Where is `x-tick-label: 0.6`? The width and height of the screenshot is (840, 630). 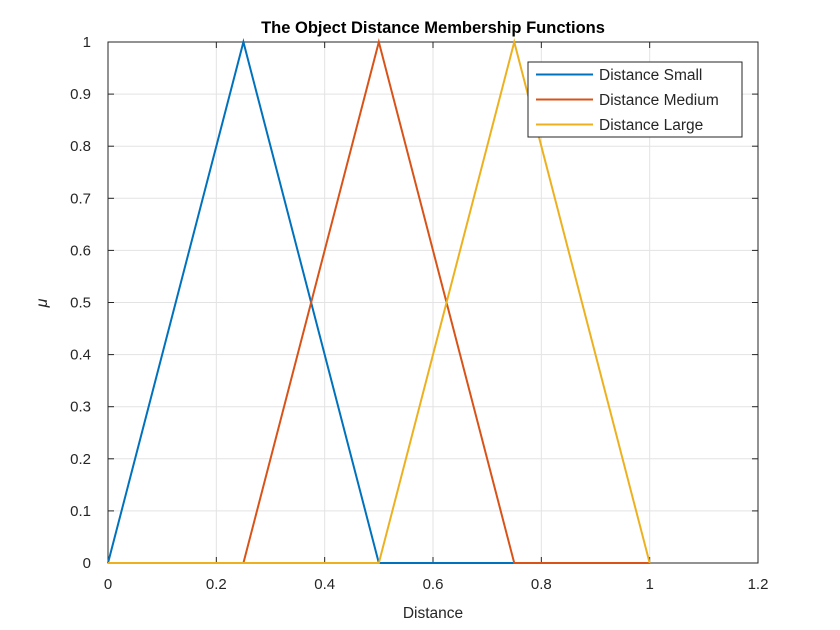
x-tick-label: 0.6 is located at coordinates (433, 584).